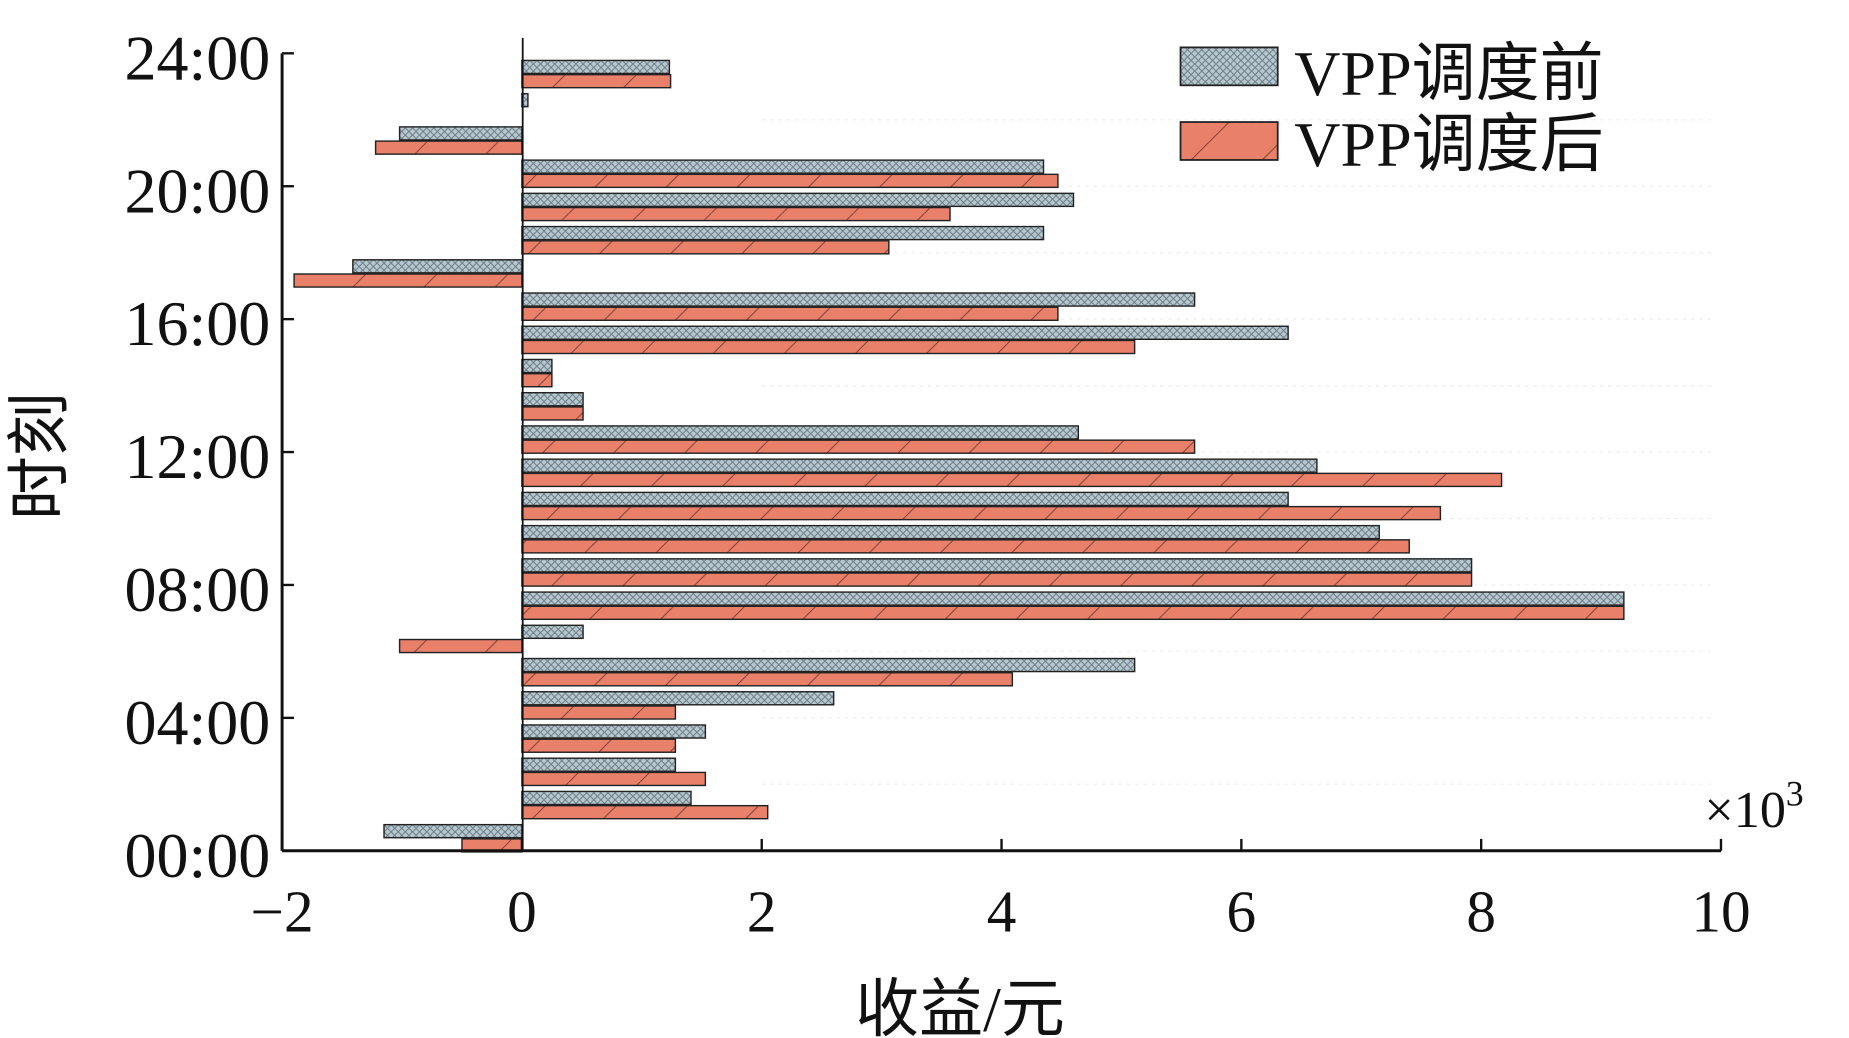 The height and width of the screenshot is (1038, 1849). I want to click on legend-label-after: VPP调度后, so click(1448, 144).